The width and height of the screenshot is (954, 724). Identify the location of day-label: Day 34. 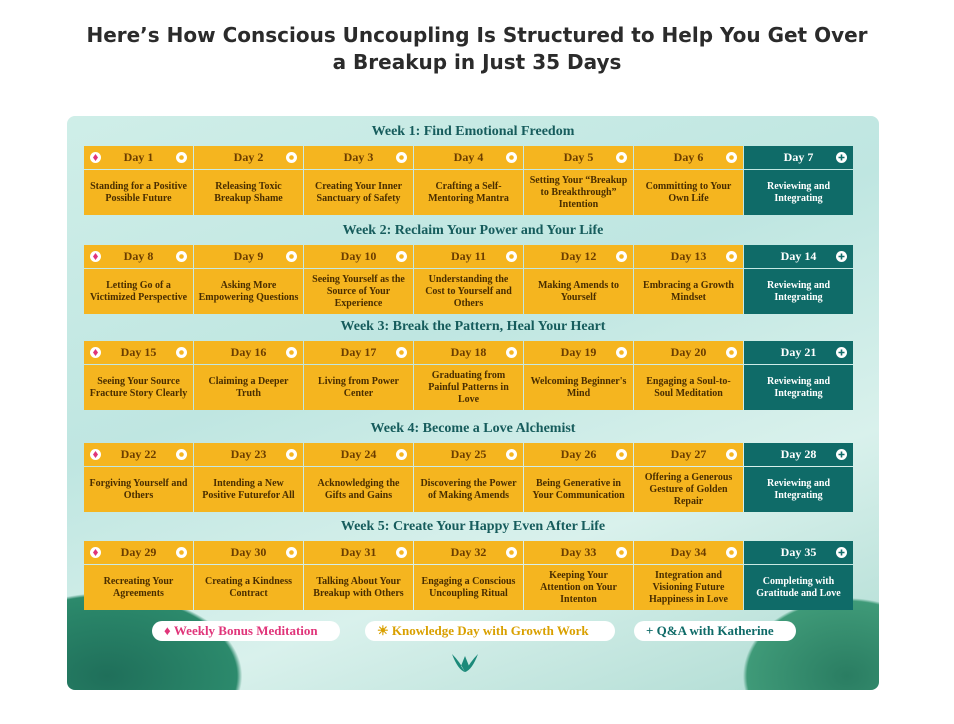
(688, 552).